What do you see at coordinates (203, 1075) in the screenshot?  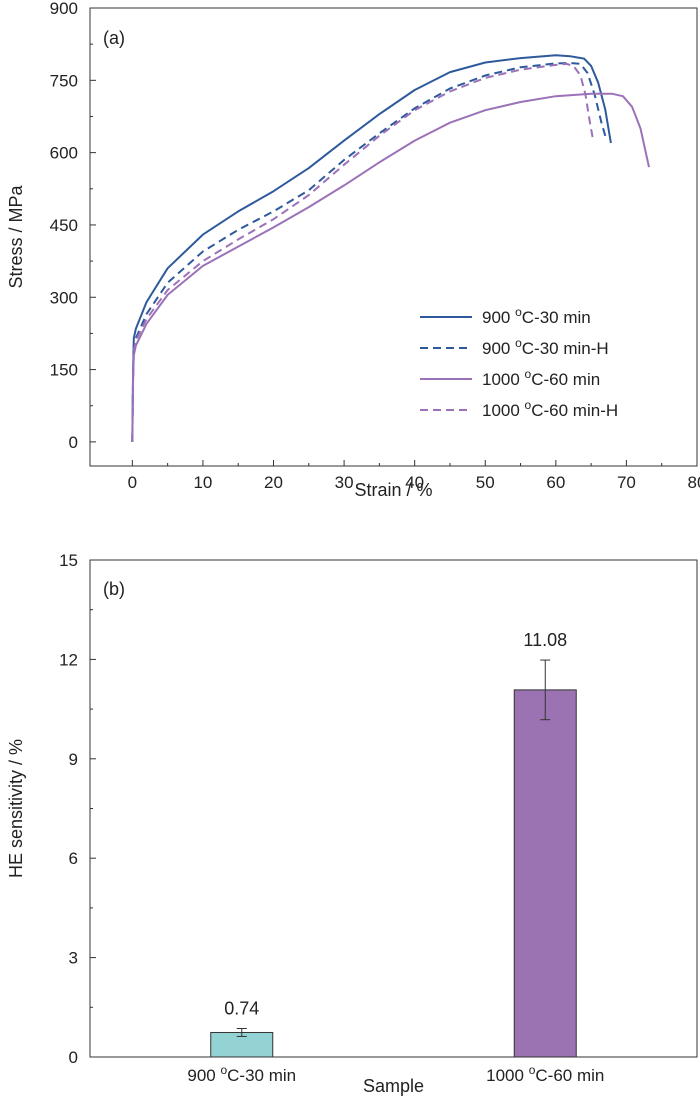 I see `panel-b-category-label-1-part-0: 900` at bounding box center [203, 1075].